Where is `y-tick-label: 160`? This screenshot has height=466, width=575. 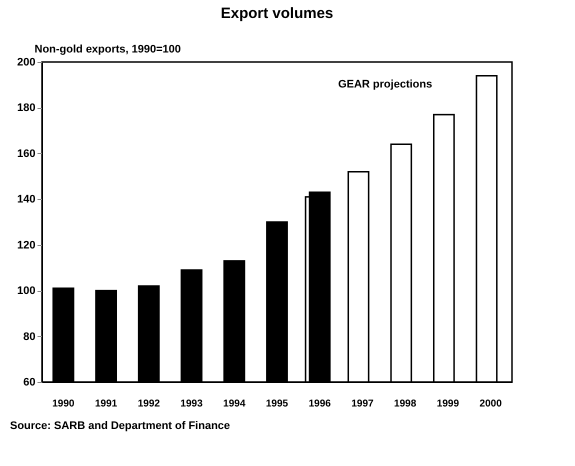 y-tick-label: 160 is located at coordinates (26, 154).